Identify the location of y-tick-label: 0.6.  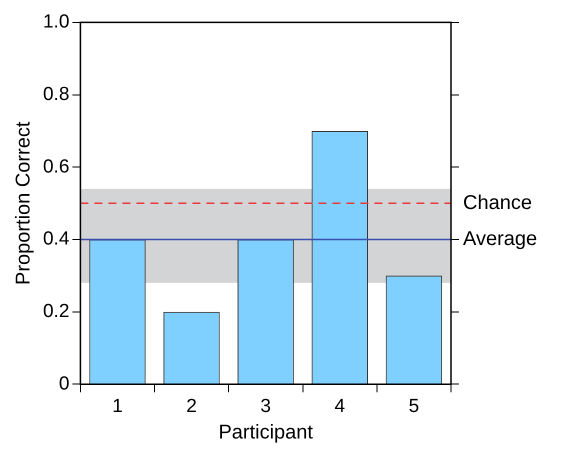
(56, 167).